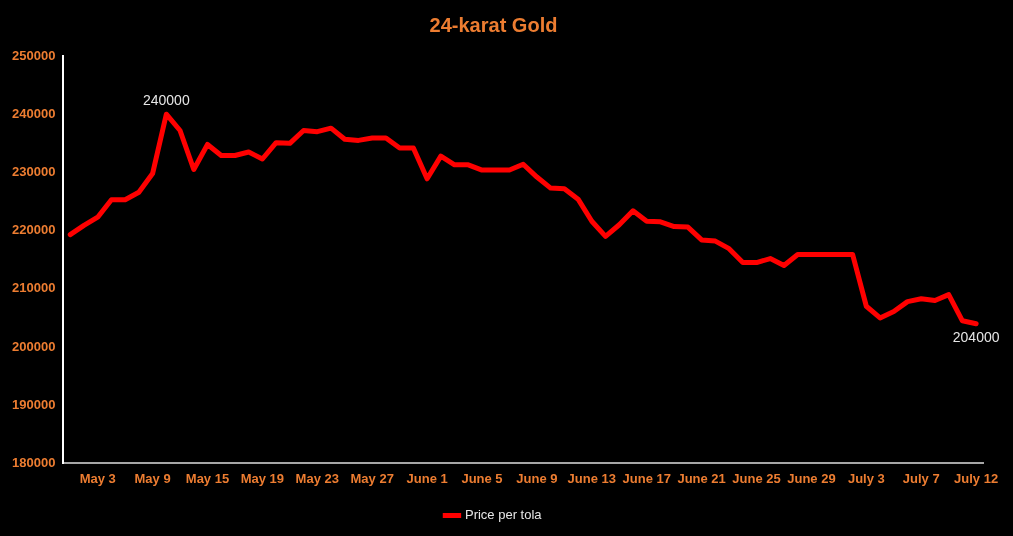  What do you see at coordinates (976, 336) in the screenshot?
I see `data-label: 204000` at bounding box center [976, 336].